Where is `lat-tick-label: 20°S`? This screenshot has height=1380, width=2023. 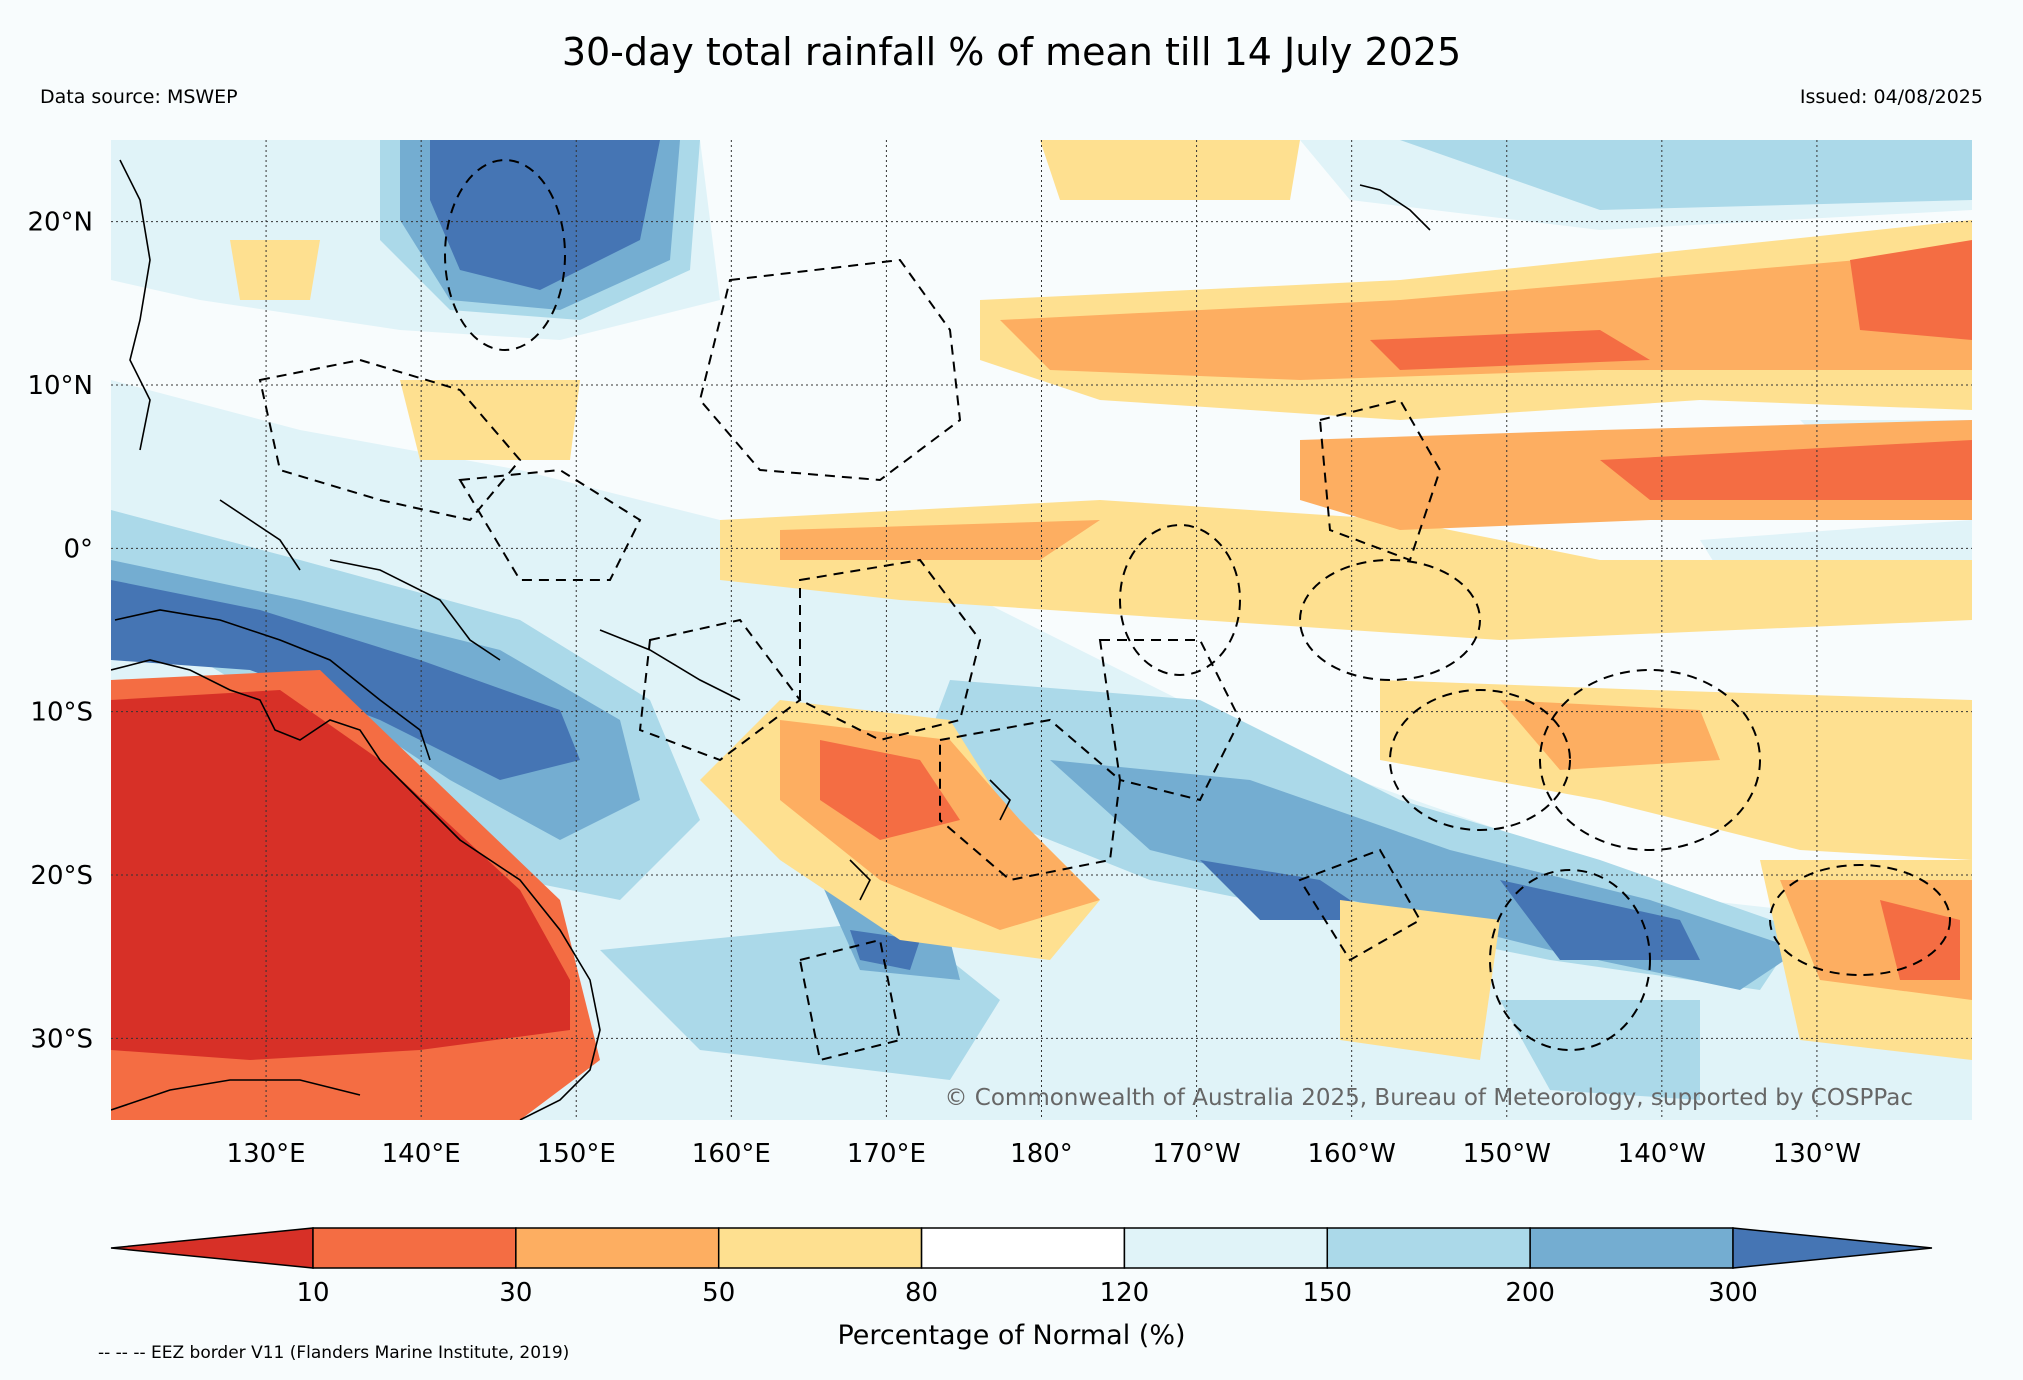 lat-tick-label: 20°S is located at coordinates (61, 876).